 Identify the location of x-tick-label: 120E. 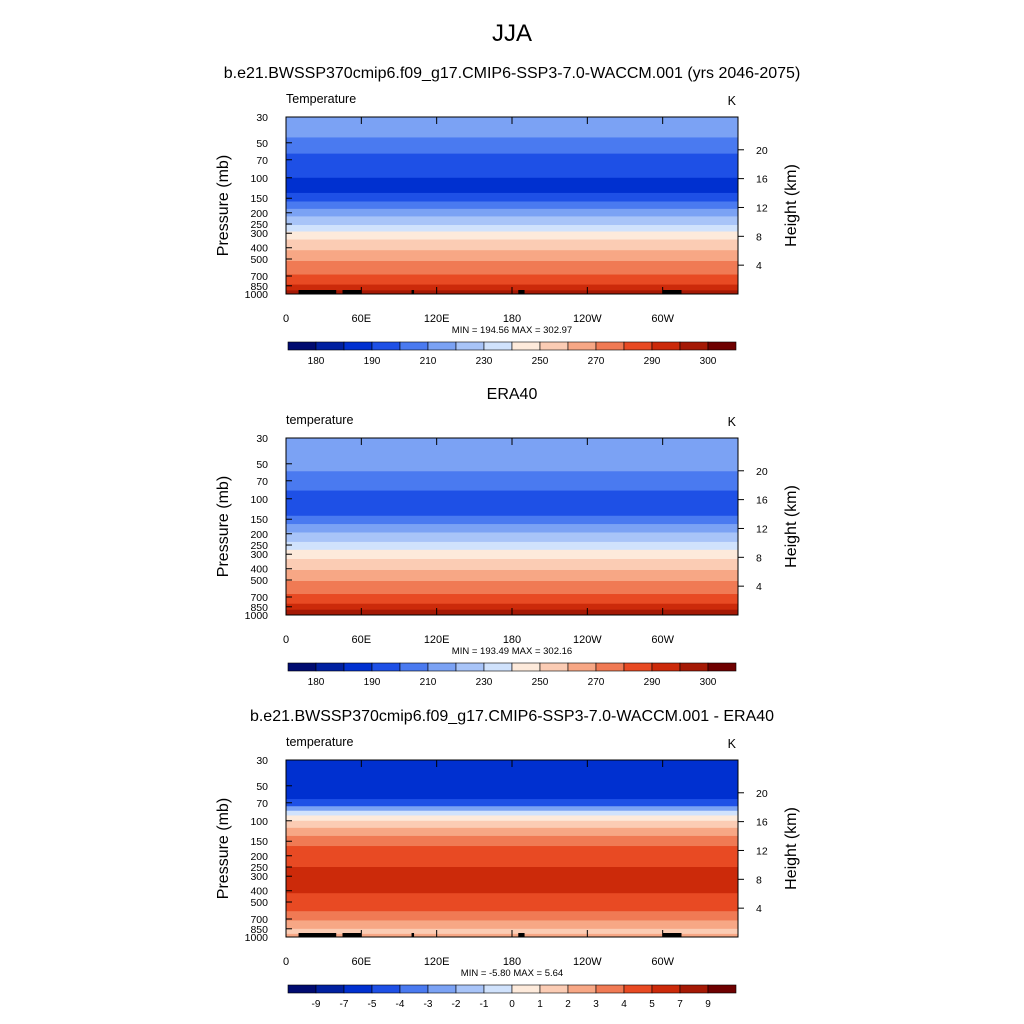
(437, 962).